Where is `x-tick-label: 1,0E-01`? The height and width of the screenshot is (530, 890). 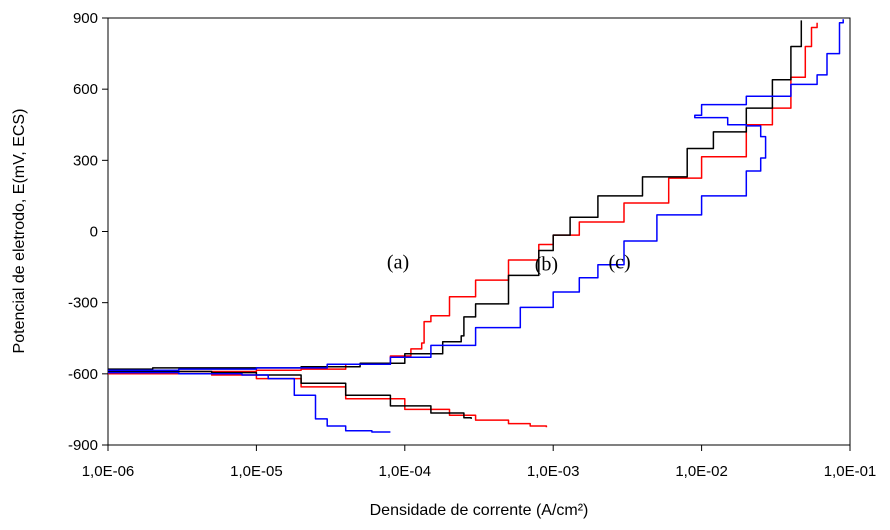 x-tick-label: 1,0E-01 is located at coordinates (850, 471).